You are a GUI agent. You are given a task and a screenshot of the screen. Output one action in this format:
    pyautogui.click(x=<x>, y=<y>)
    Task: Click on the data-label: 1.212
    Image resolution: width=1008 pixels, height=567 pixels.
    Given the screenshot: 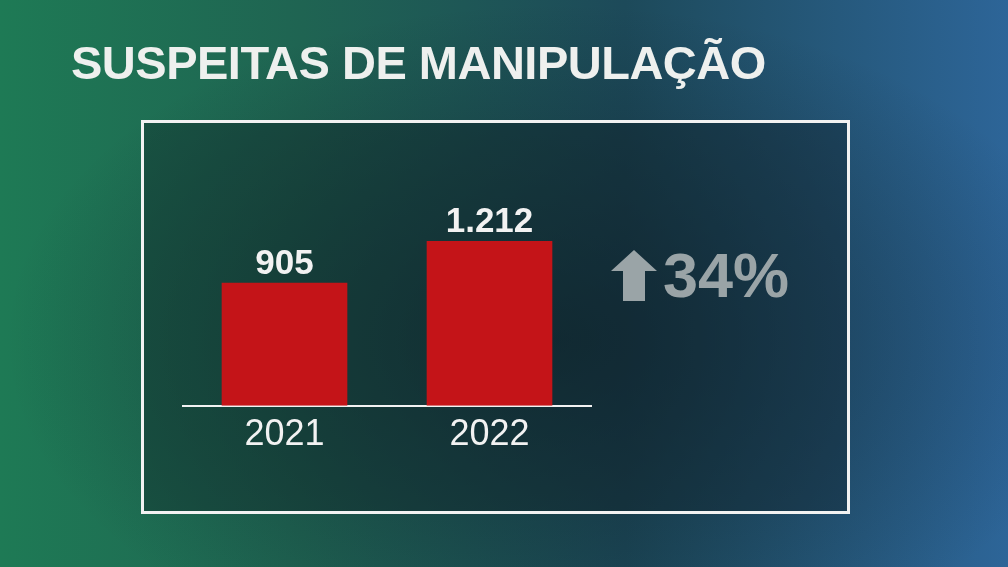 What is the action you would take?
    pyautogui.click(x=489, y=219)
    